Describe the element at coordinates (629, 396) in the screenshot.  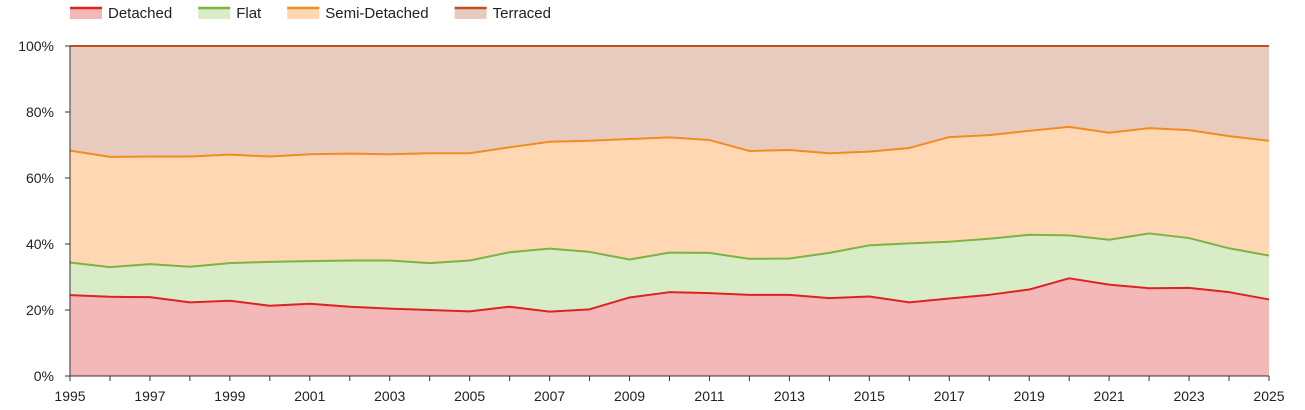
I see `x-tick-label: 2009` at that location.